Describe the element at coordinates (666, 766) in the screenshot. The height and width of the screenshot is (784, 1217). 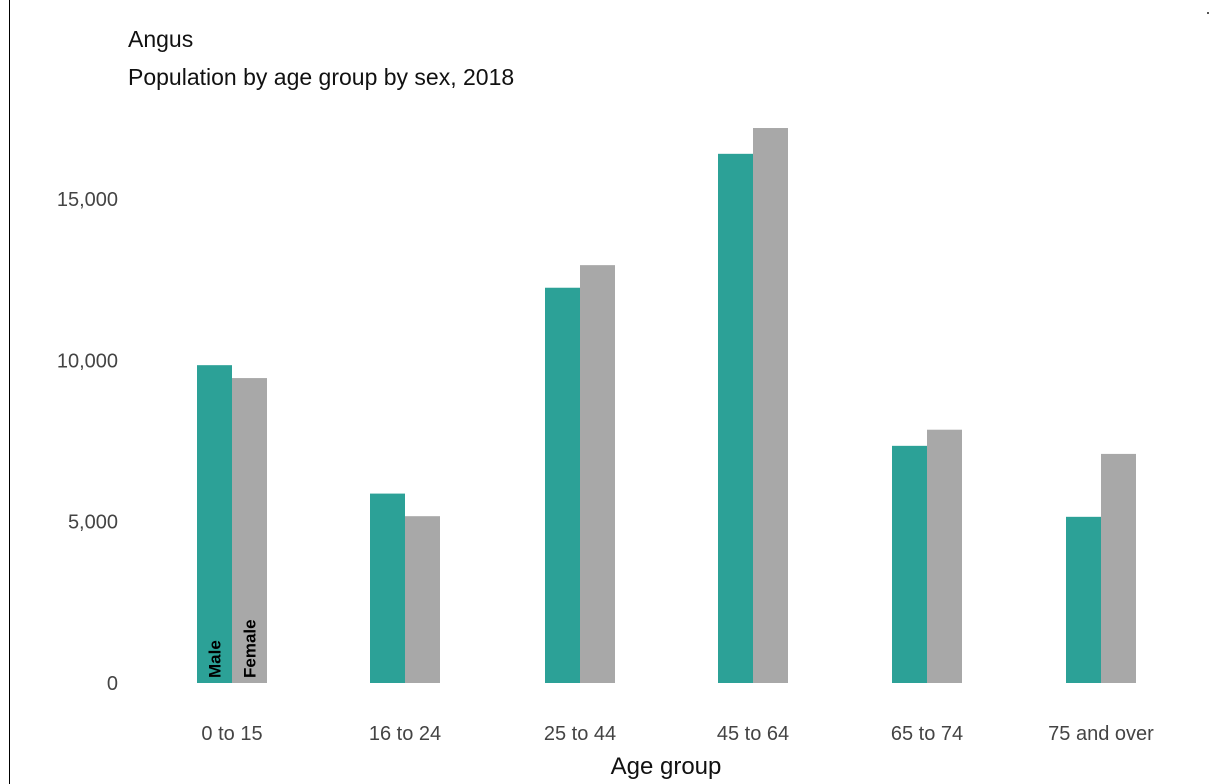
I see `x-axis-title: Age group` at that location.